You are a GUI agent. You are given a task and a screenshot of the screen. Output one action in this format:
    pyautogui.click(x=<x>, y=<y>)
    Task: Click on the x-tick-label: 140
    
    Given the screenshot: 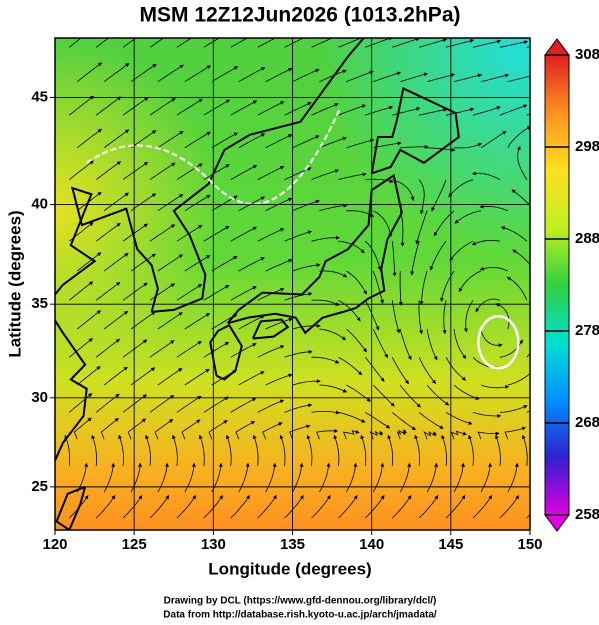 What is the action you would take?
    pyautogui.click(x=371, y=544)
    